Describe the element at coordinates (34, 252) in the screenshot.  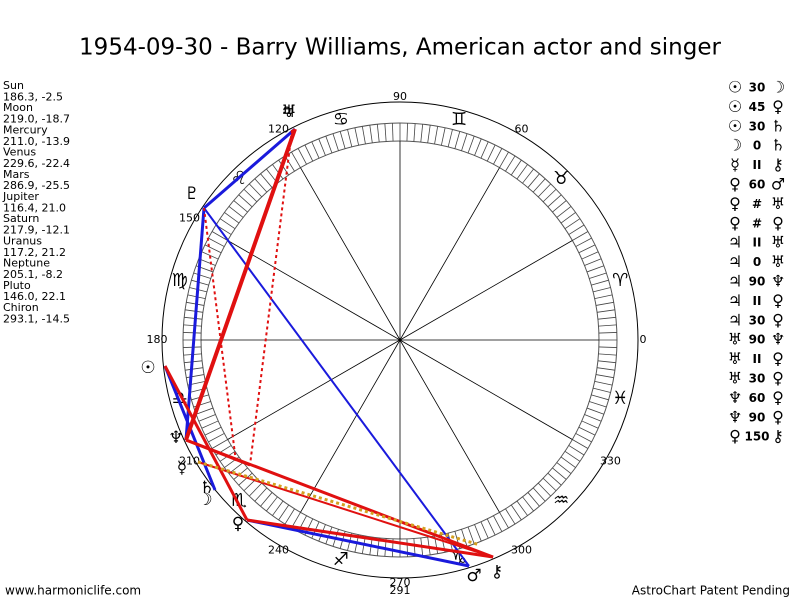
I see `planet-coords: 117.2, 21.2` at that location.